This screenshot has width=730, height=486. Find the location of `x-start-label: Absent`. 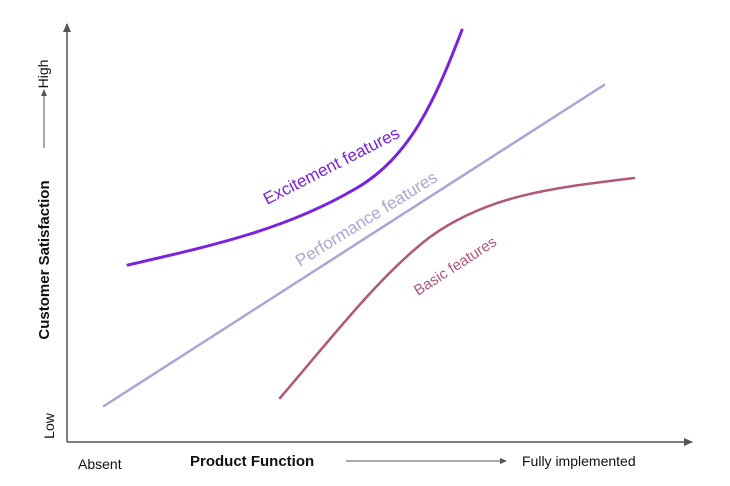

x-start-label: Absent is located at coordinates (100, 464).